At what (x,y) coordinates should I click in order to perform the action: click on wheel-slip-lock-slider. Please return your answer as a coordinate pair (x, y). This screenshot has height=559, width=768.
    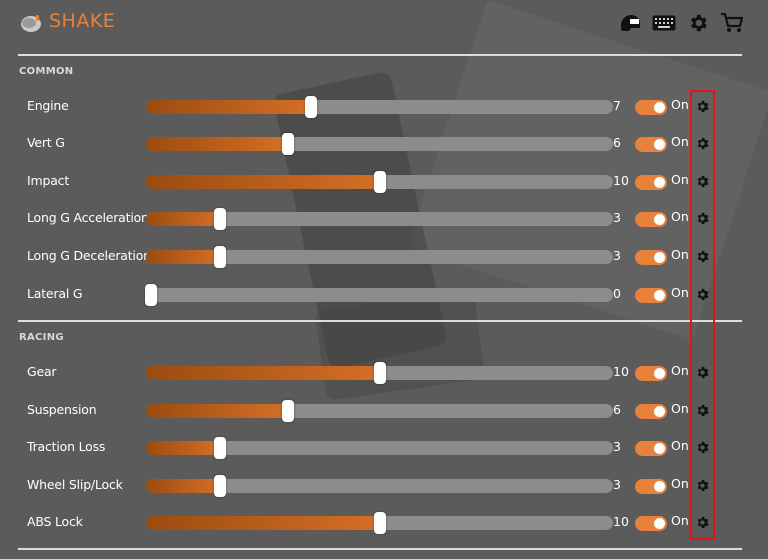
    Looking at the image, I should click on (379, 486).